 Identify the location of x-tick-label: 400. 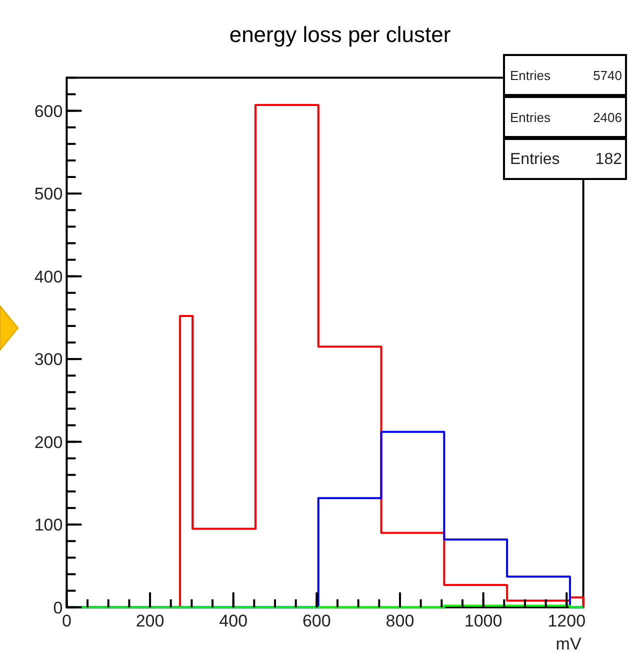
(233, 620).